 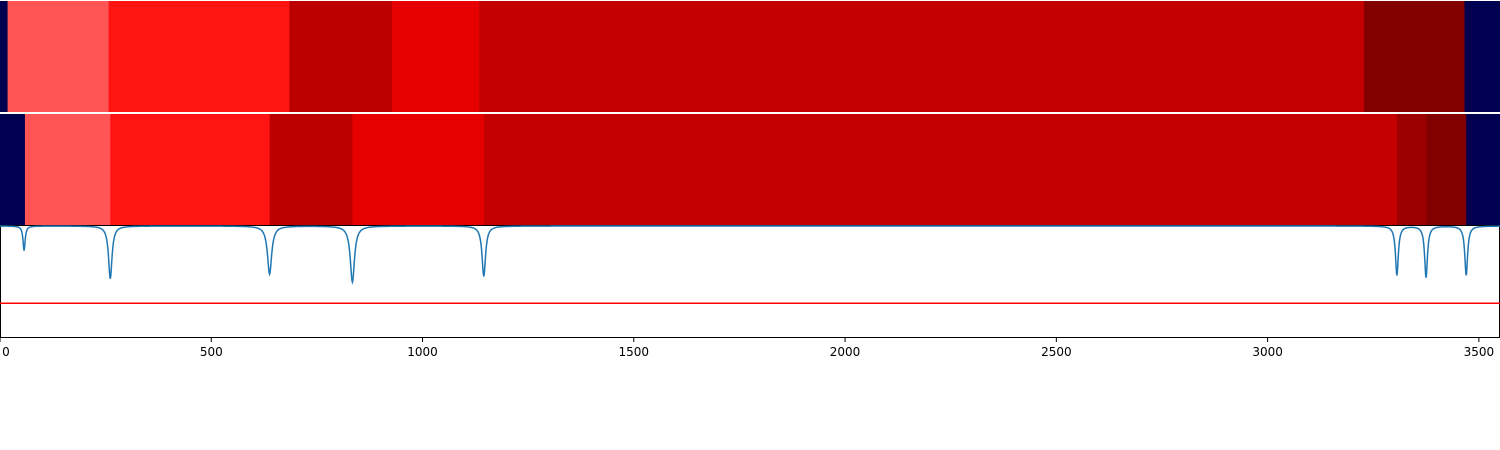 What do you see at coordinates (634, 352) in the screenshot?
I see `x-tick-label-3: 1500` at bounding box center [634, 352].